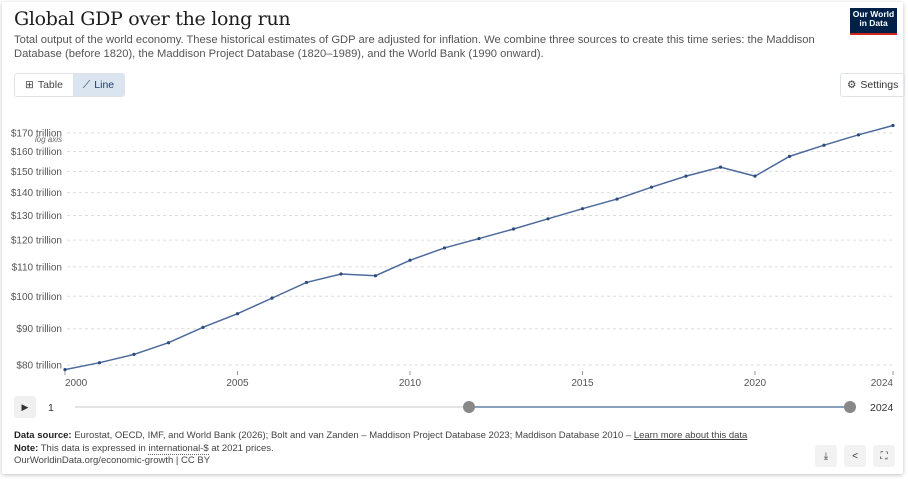  What do you see at coordinates (48, 139) in the screenshot?
I see `log-axis-label: log axis` at bounding box center [48, 139].